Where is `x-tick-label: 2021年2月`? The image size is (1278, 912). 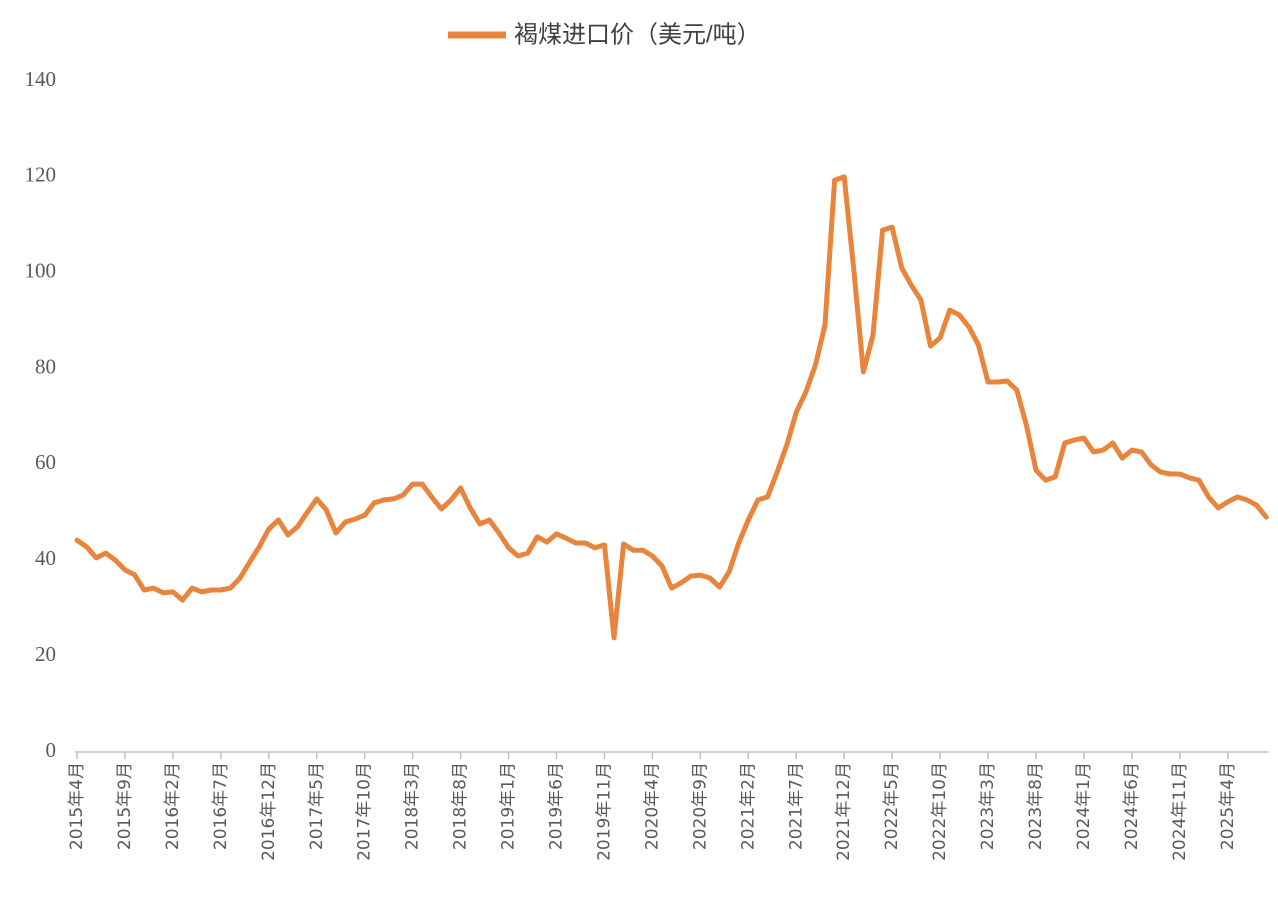 x-tick-label: 2021年2月 is located at coordinates (748, 806).